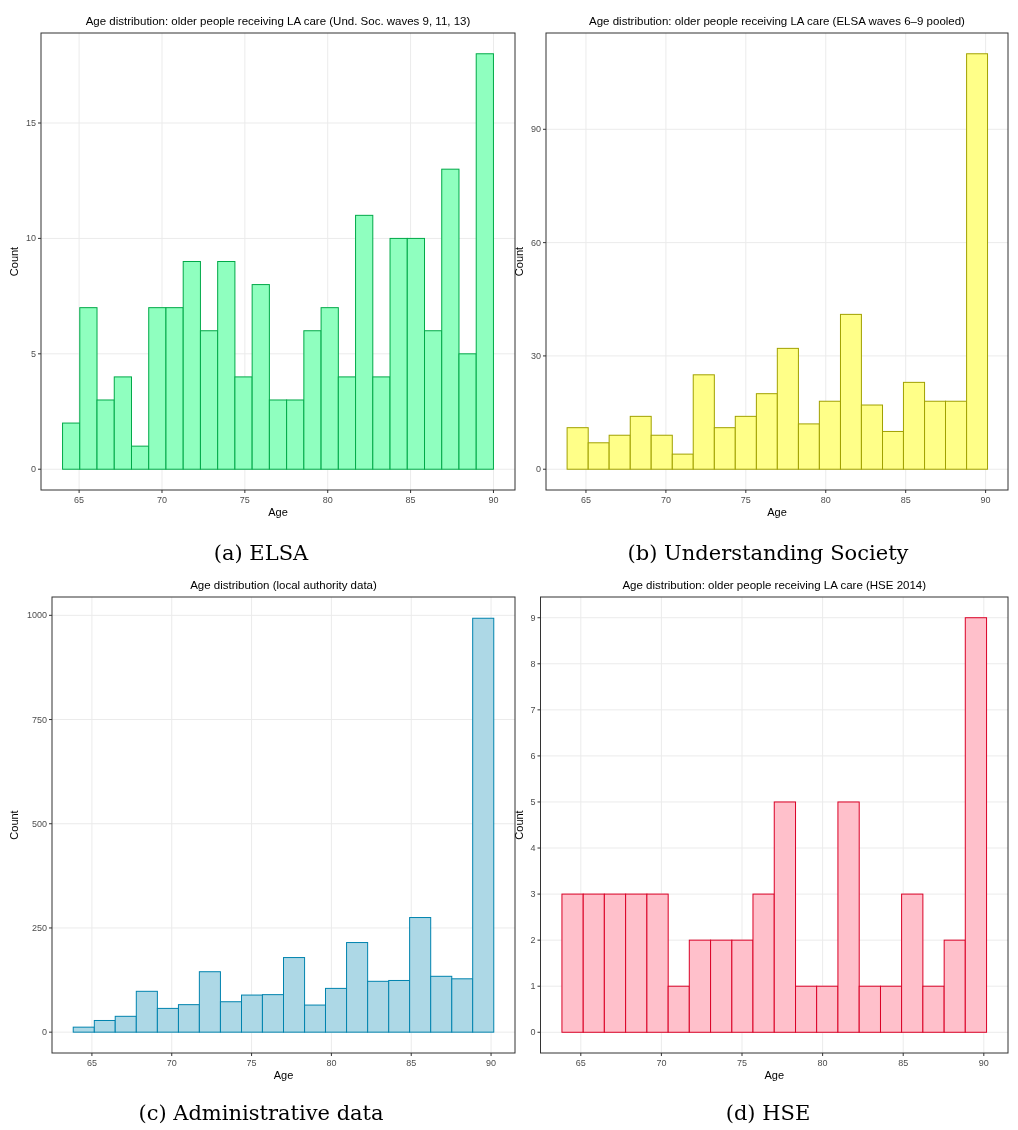 This screenshot has height=1130, width=1018. I want to click on y-tick-label: 250, so click(39, 927).